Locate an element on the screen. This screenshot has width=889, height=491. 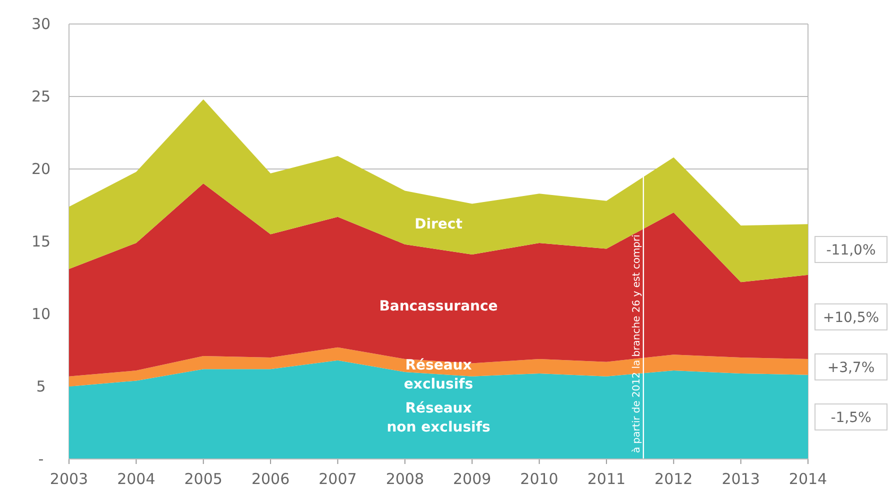
text: +10,5% is located at coordinates (851, 318).